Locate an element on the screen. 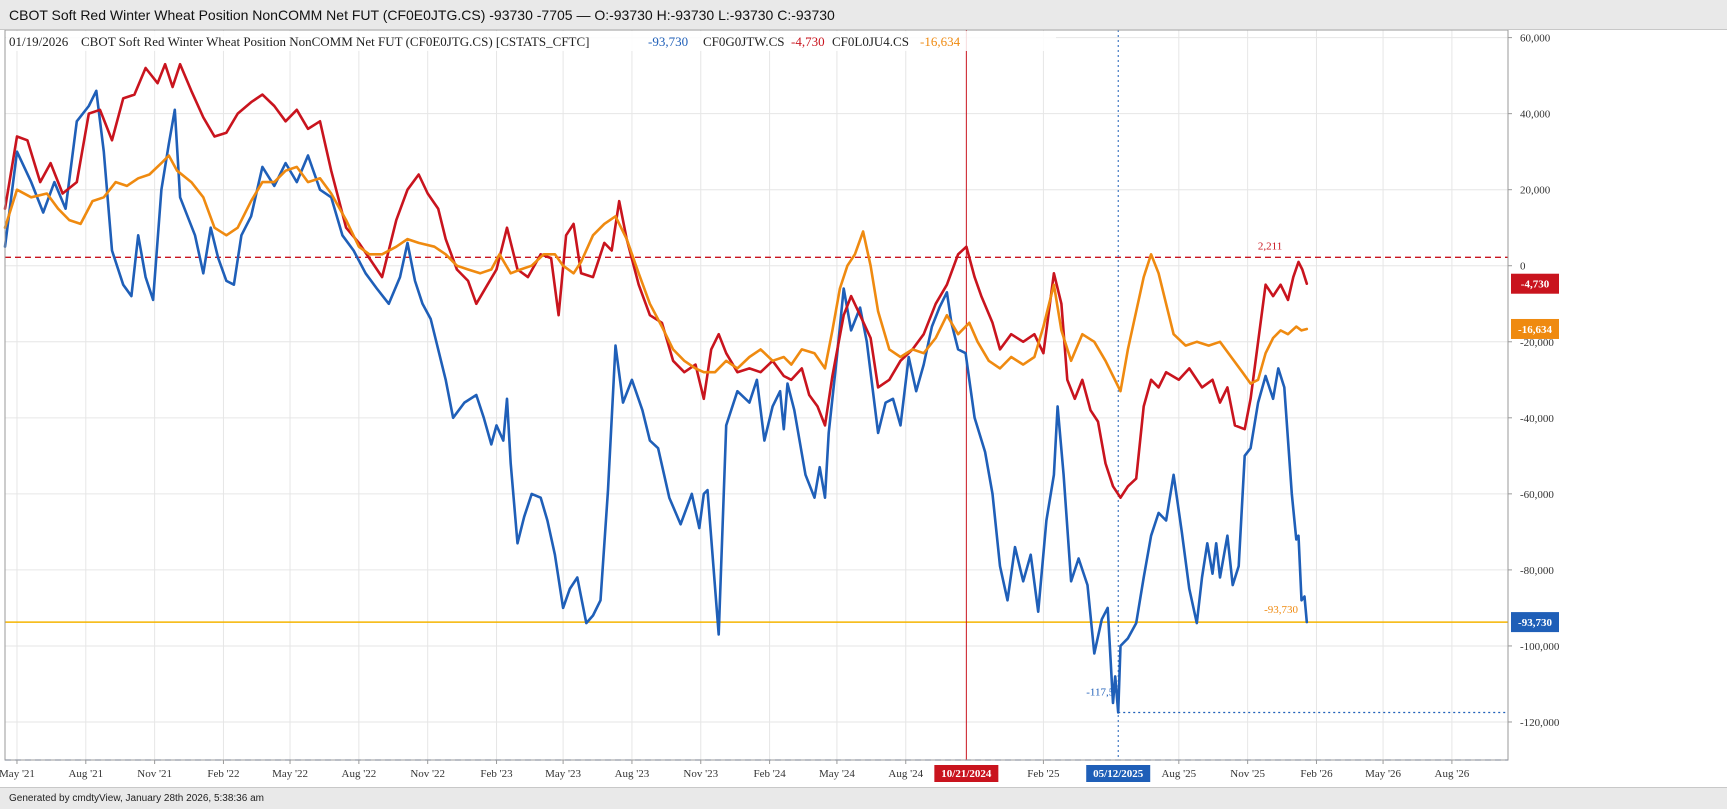  x-tick-label: Nov '21 is located at coordinates (154, 774).